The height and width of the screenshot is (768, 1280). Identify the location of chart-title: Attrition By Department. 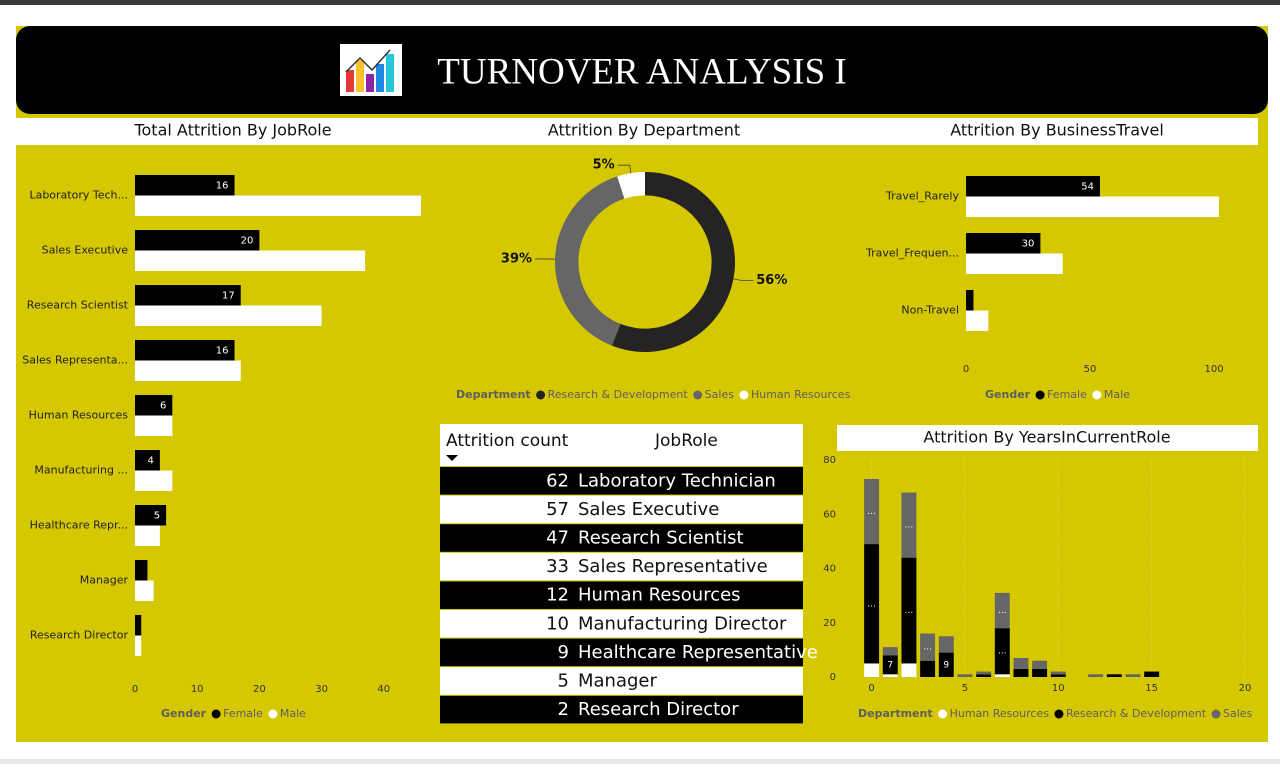
(644, 130).